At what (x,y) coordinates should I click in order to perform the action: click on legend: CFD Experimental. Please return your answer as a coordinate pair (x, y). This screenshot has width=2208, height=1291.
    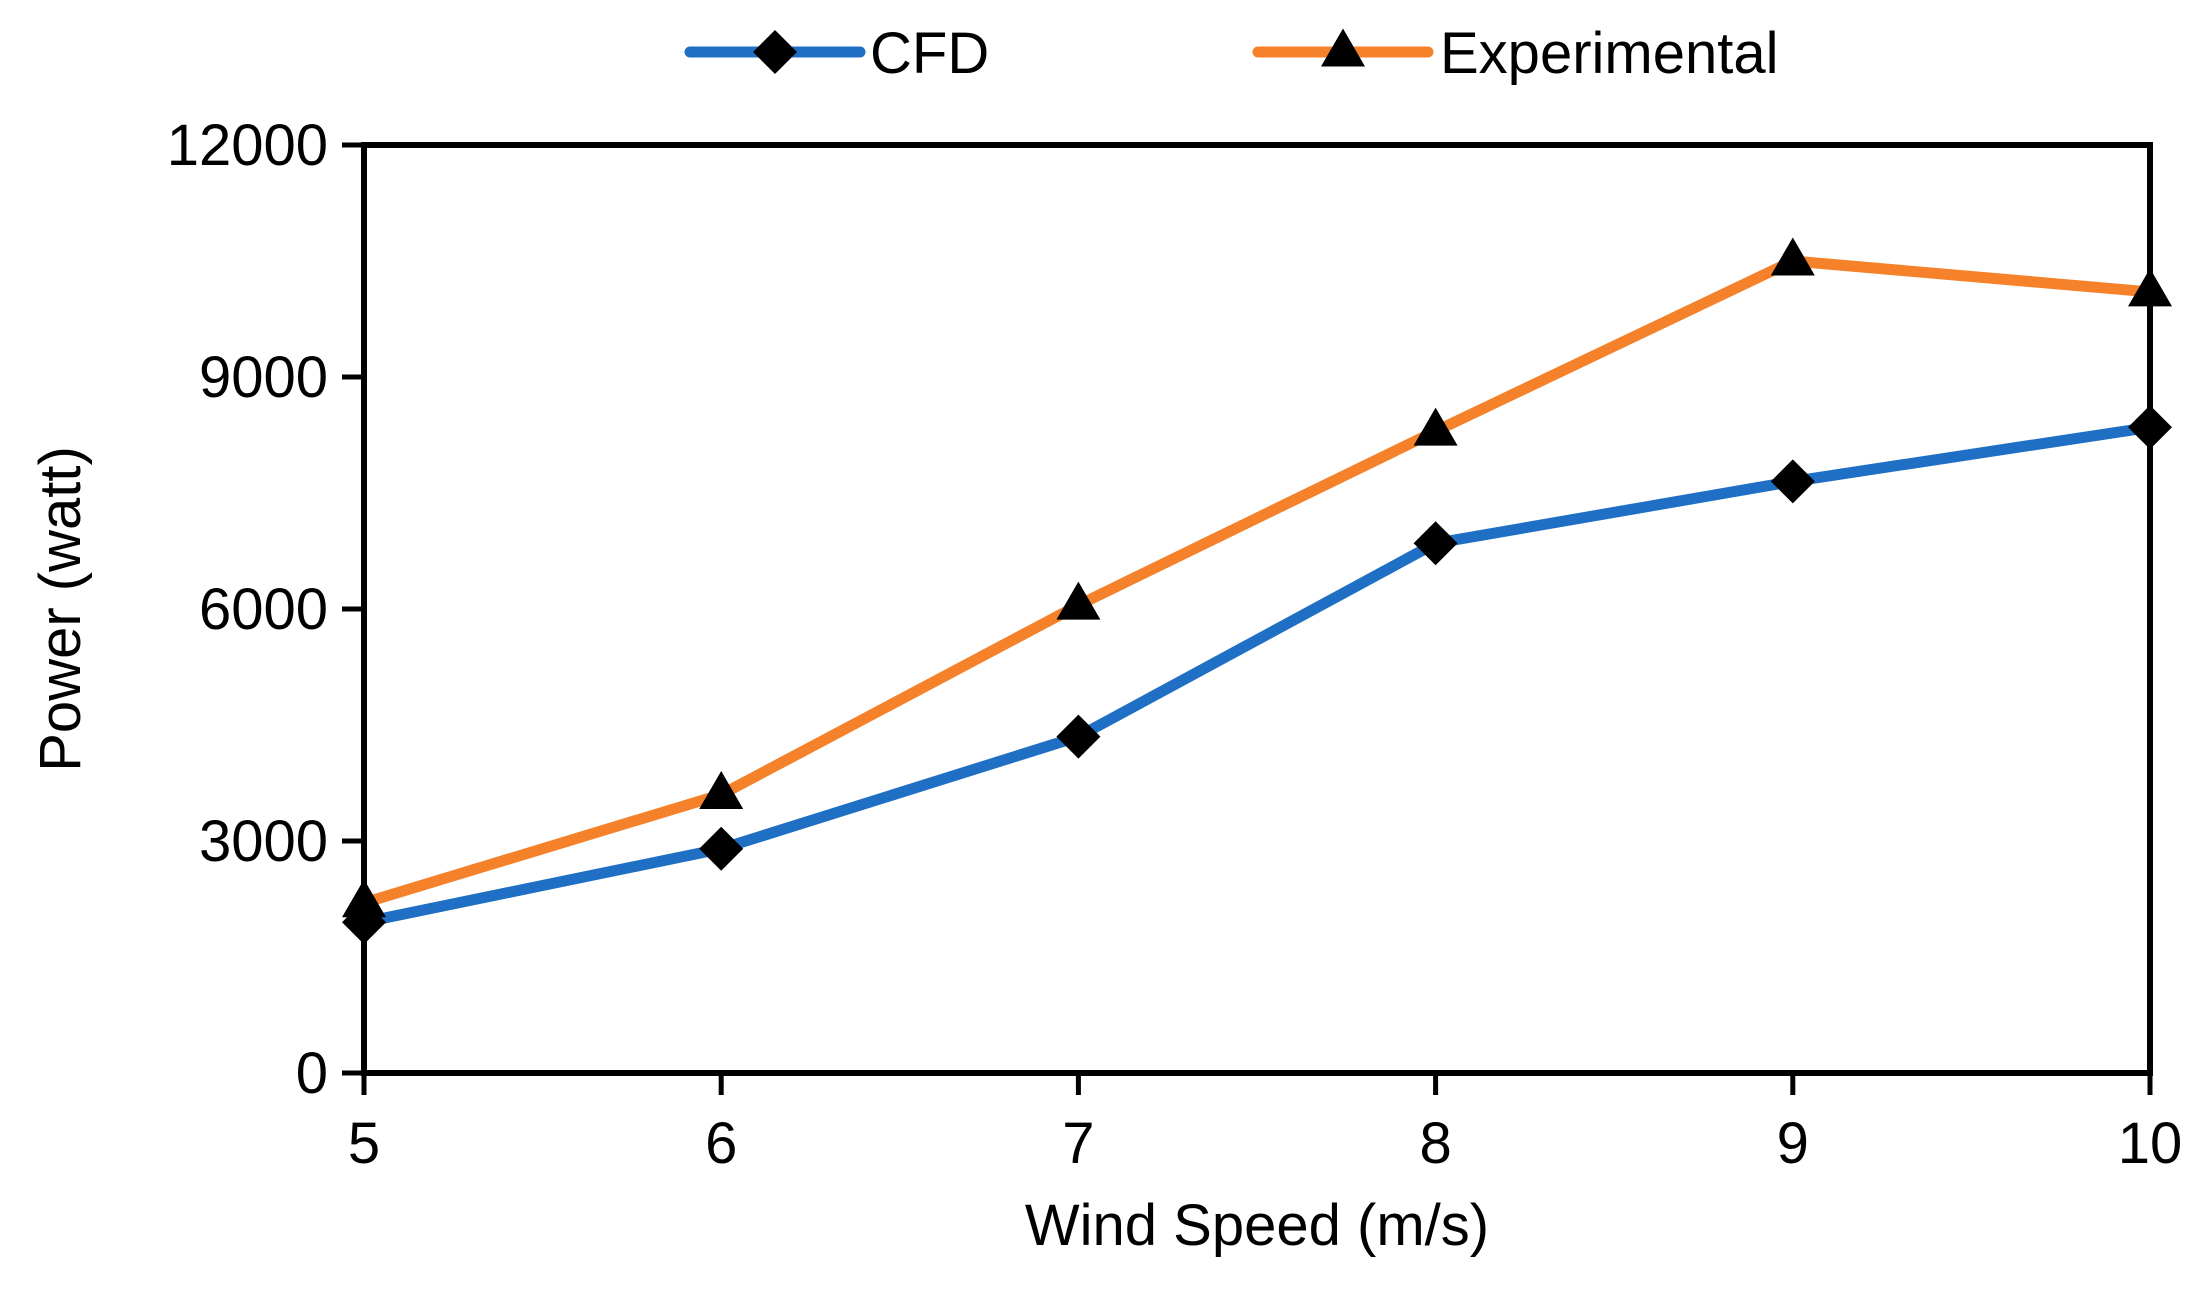
    Looking at the image, I should click on (1231, 53).